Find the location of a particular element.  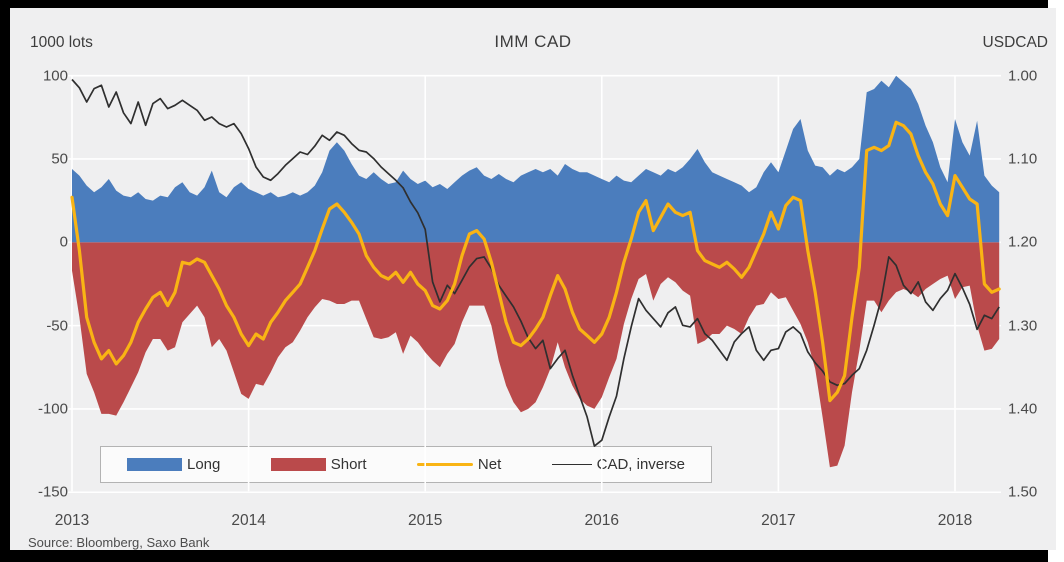

left-axis-tick-label: 0 is located at coordinates (63, 242).